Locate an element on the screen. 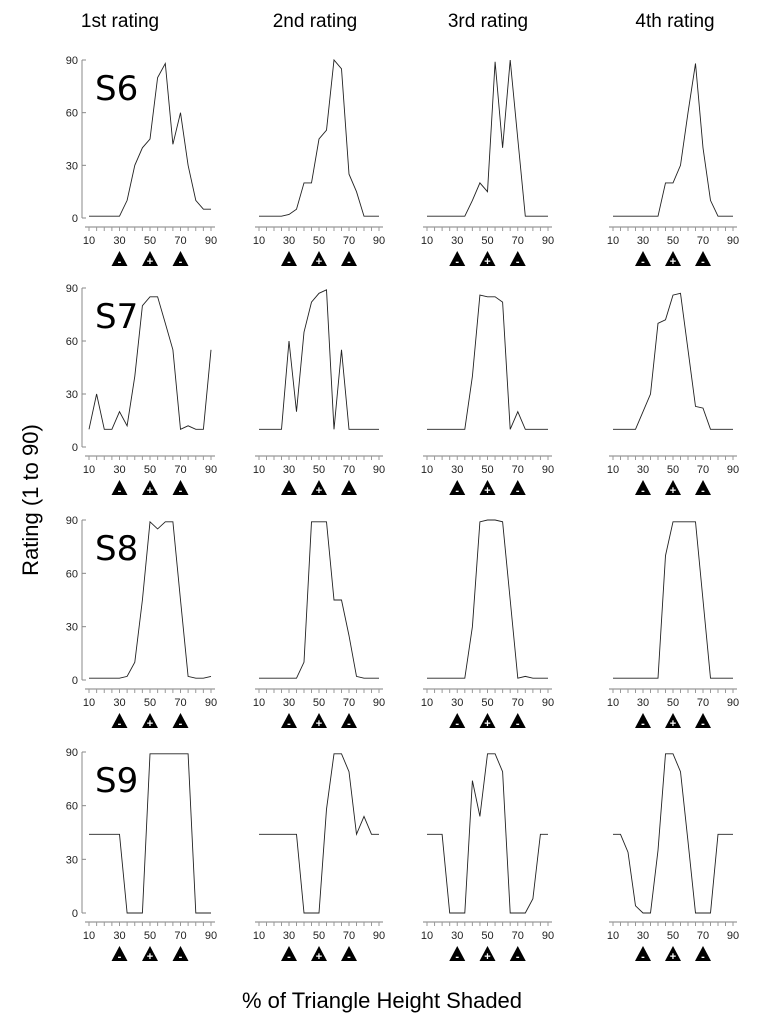 This screenshot has width=764, height=1024. column-title: 4th rating is located at coordinates (674, 21).